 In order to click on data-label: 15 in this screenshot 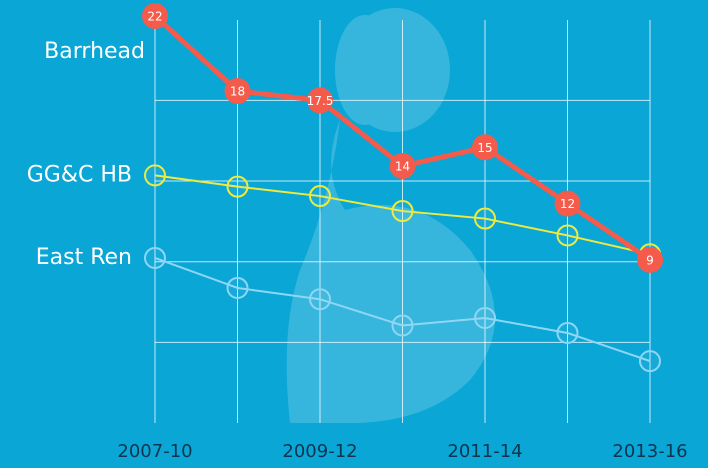, I will do `click(484, 148)`.